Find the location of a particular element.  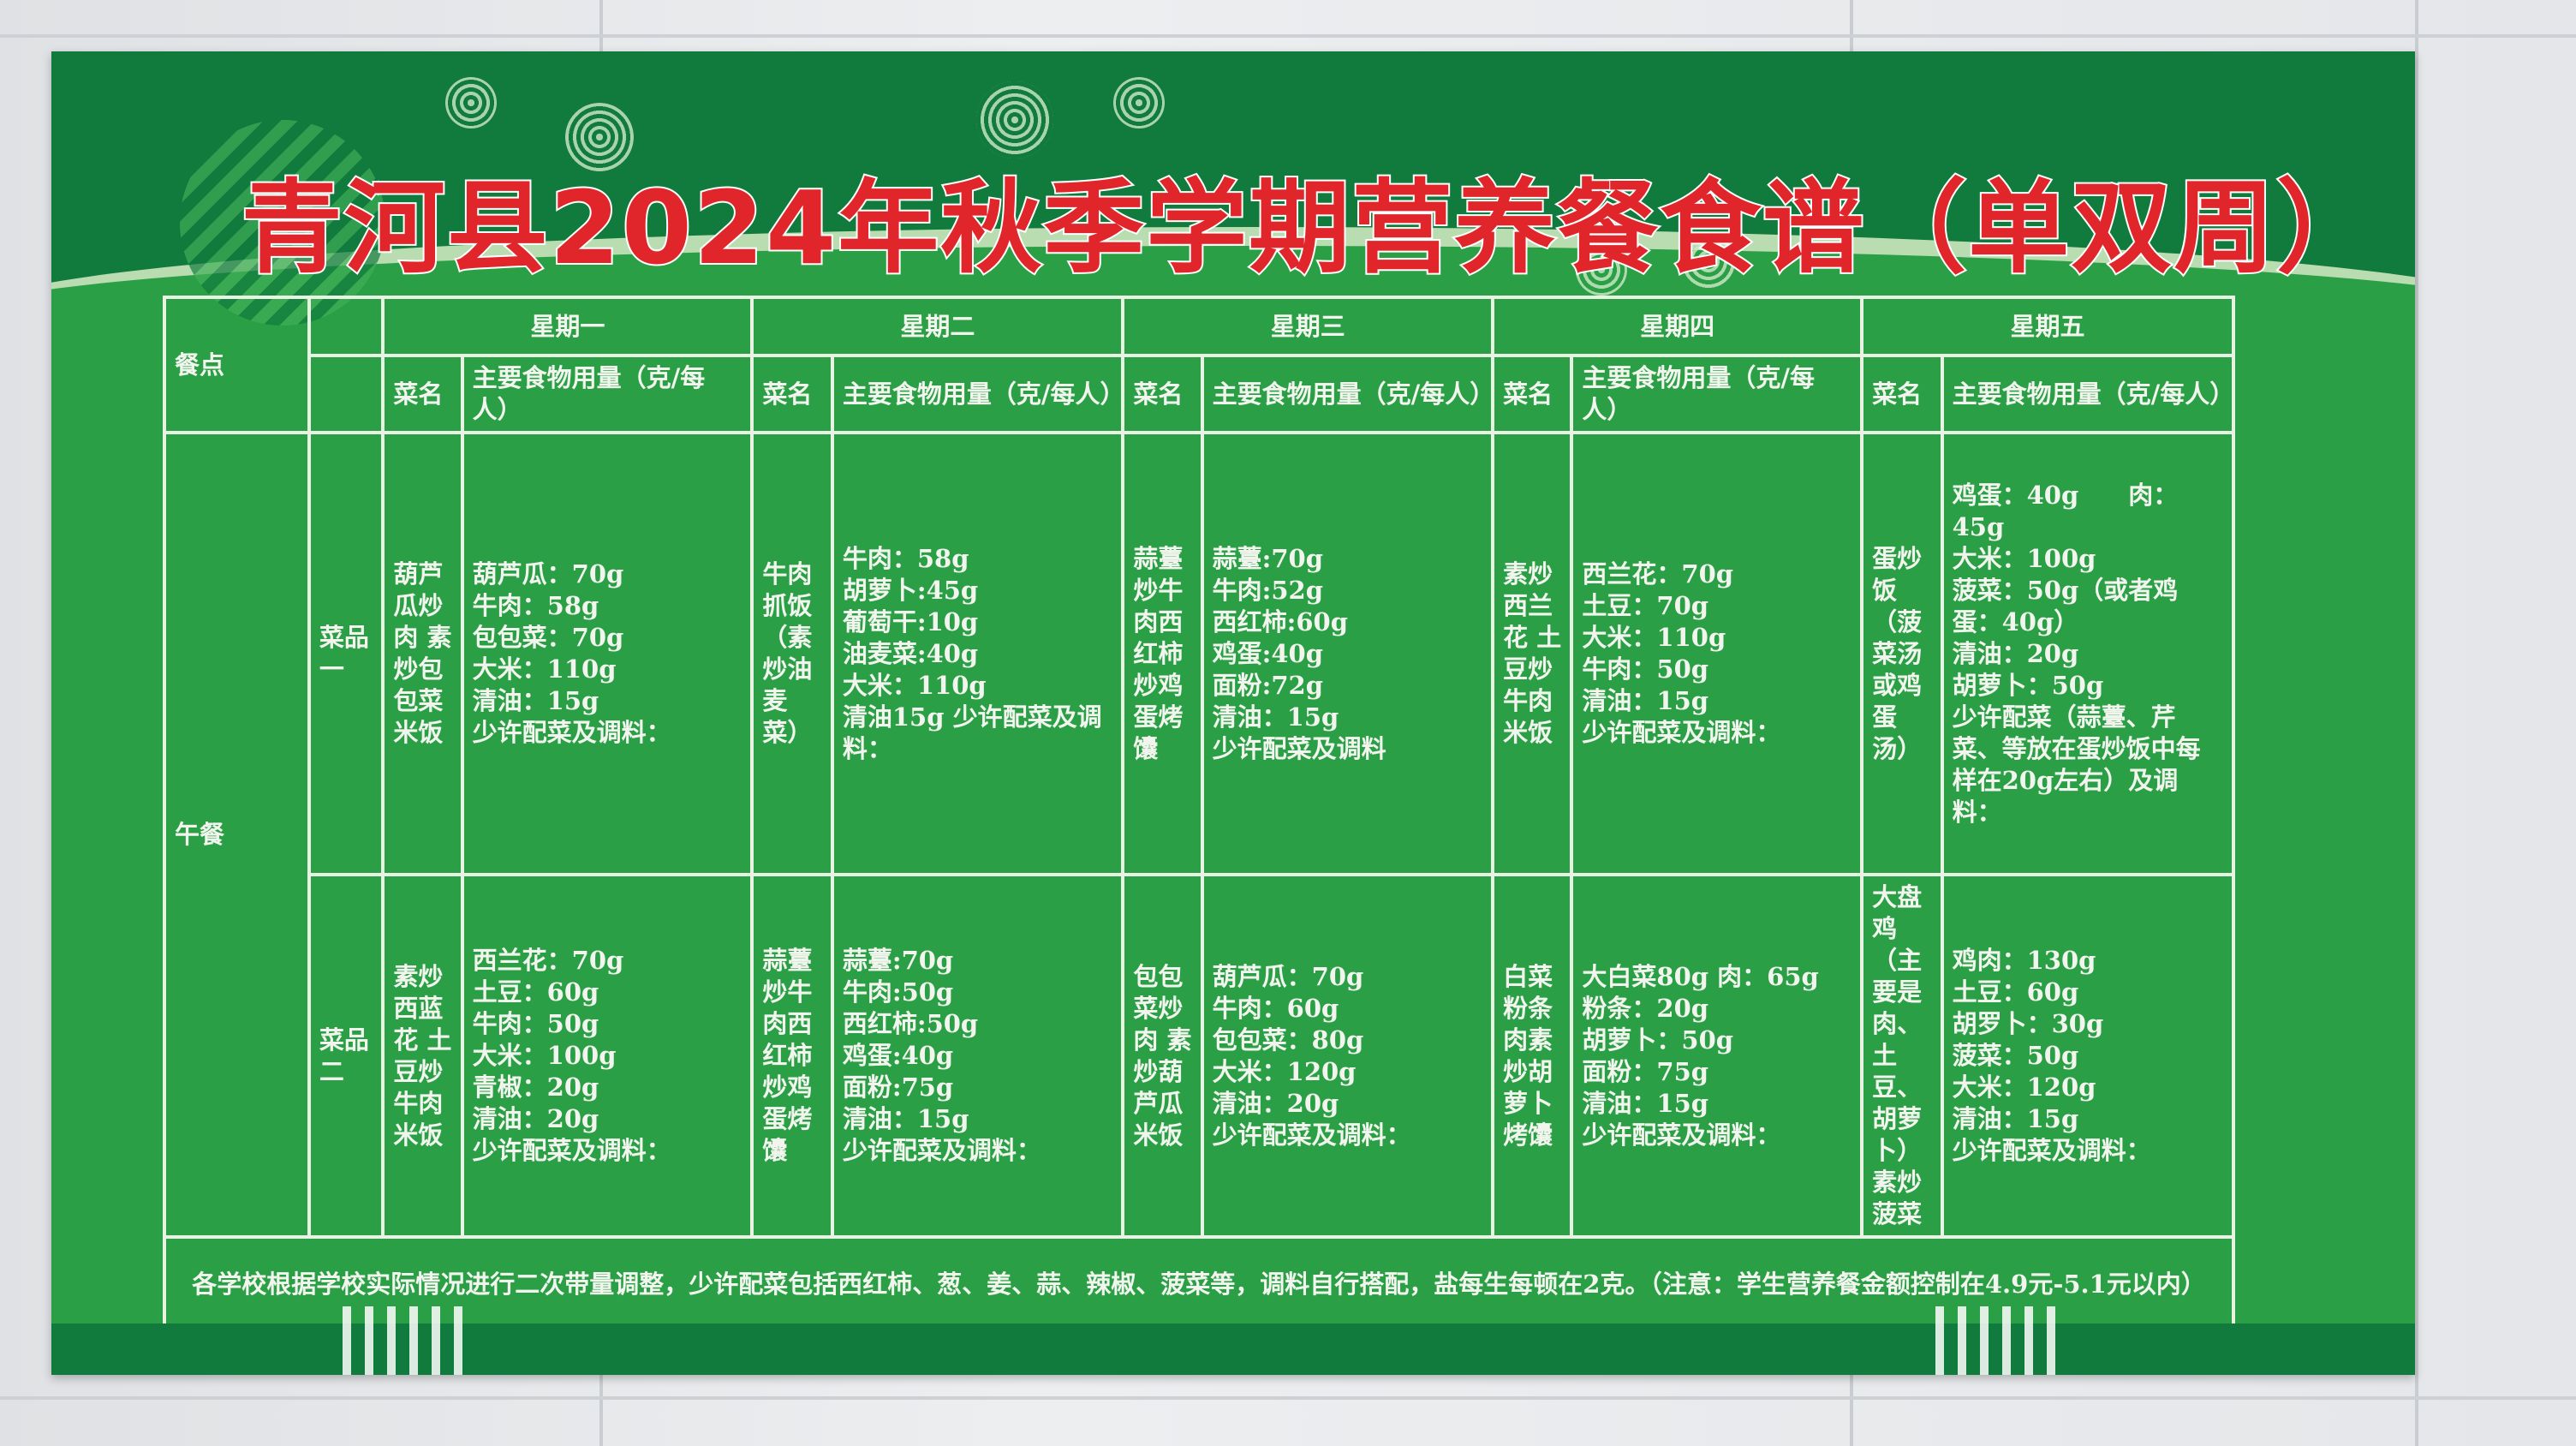

amount-line: 鸡蛋：40g 肉：45g is located at coordinates (2065, 511).